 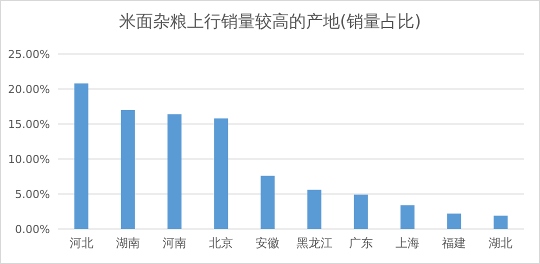 What do you see at coordinates (81, 243) in the screenshot?
I see `x-tick-label: 河北` at bounding box center [81, 243].